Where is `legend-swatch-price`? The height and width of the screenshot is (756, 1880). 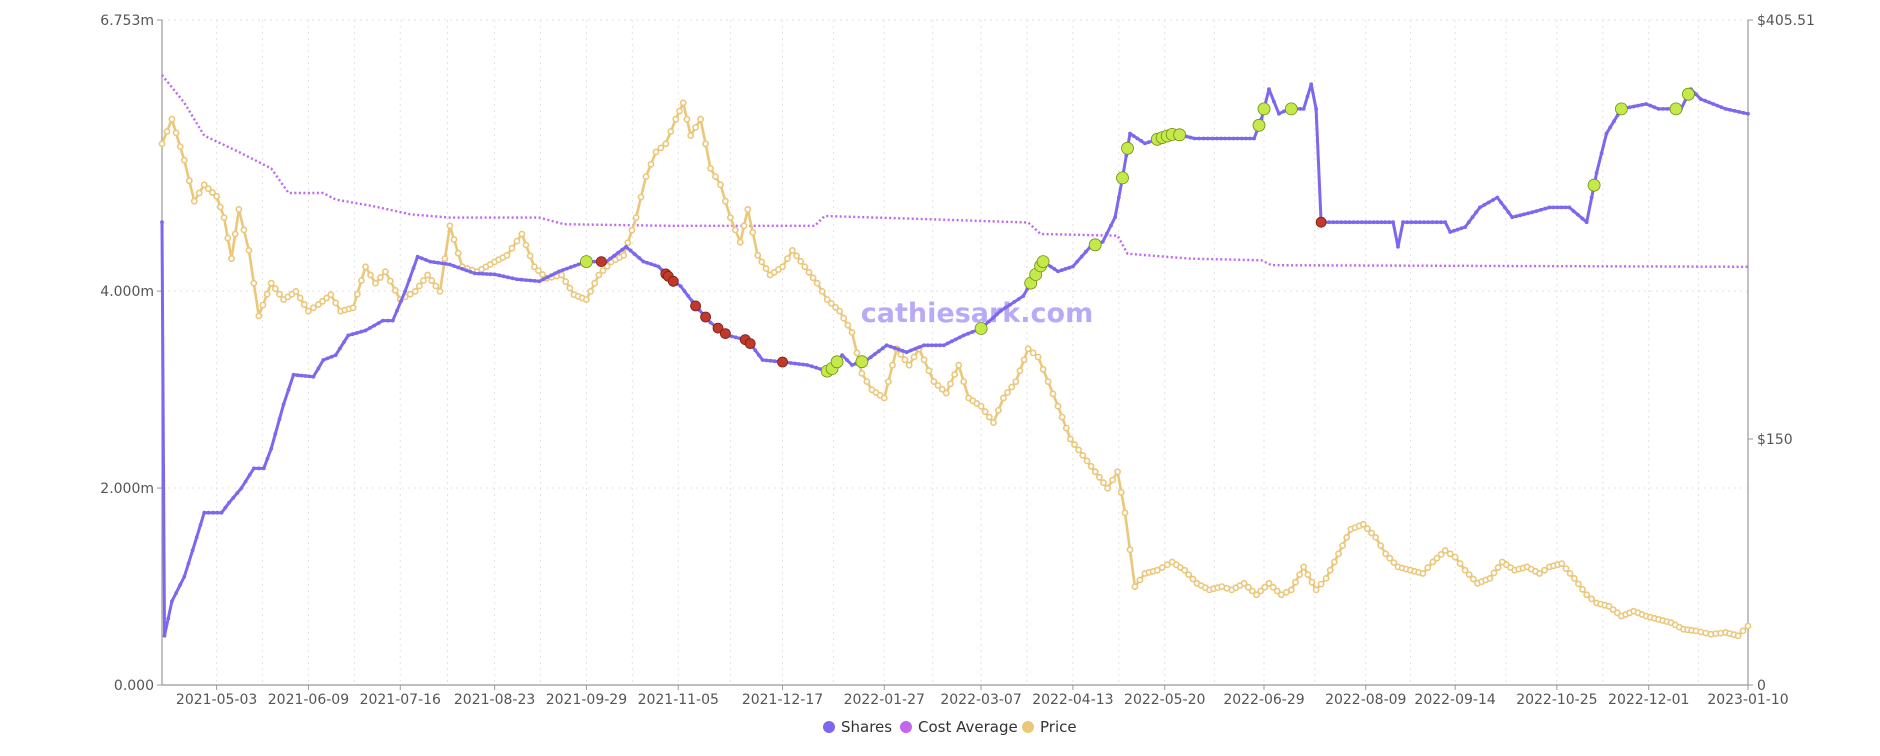 legend-swatch-price is located at coordinates (1028, 727).